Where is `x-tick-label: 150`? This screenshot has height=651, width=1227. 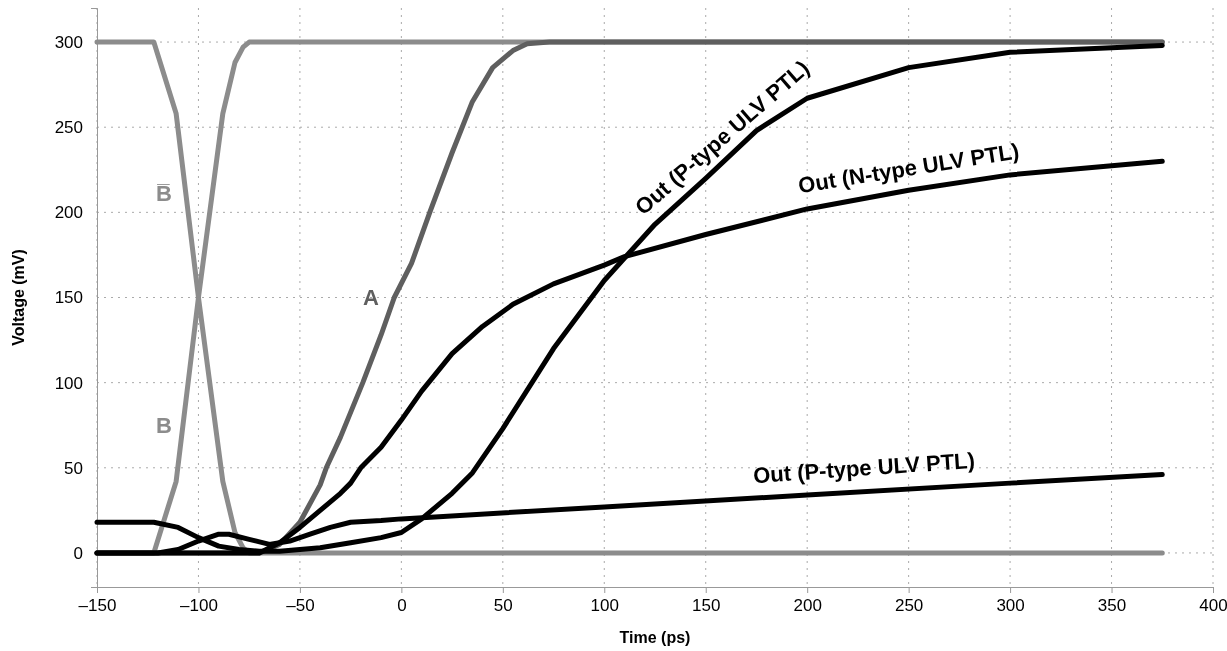 x-tick-label: 150 is located at coordinates (706, 606).